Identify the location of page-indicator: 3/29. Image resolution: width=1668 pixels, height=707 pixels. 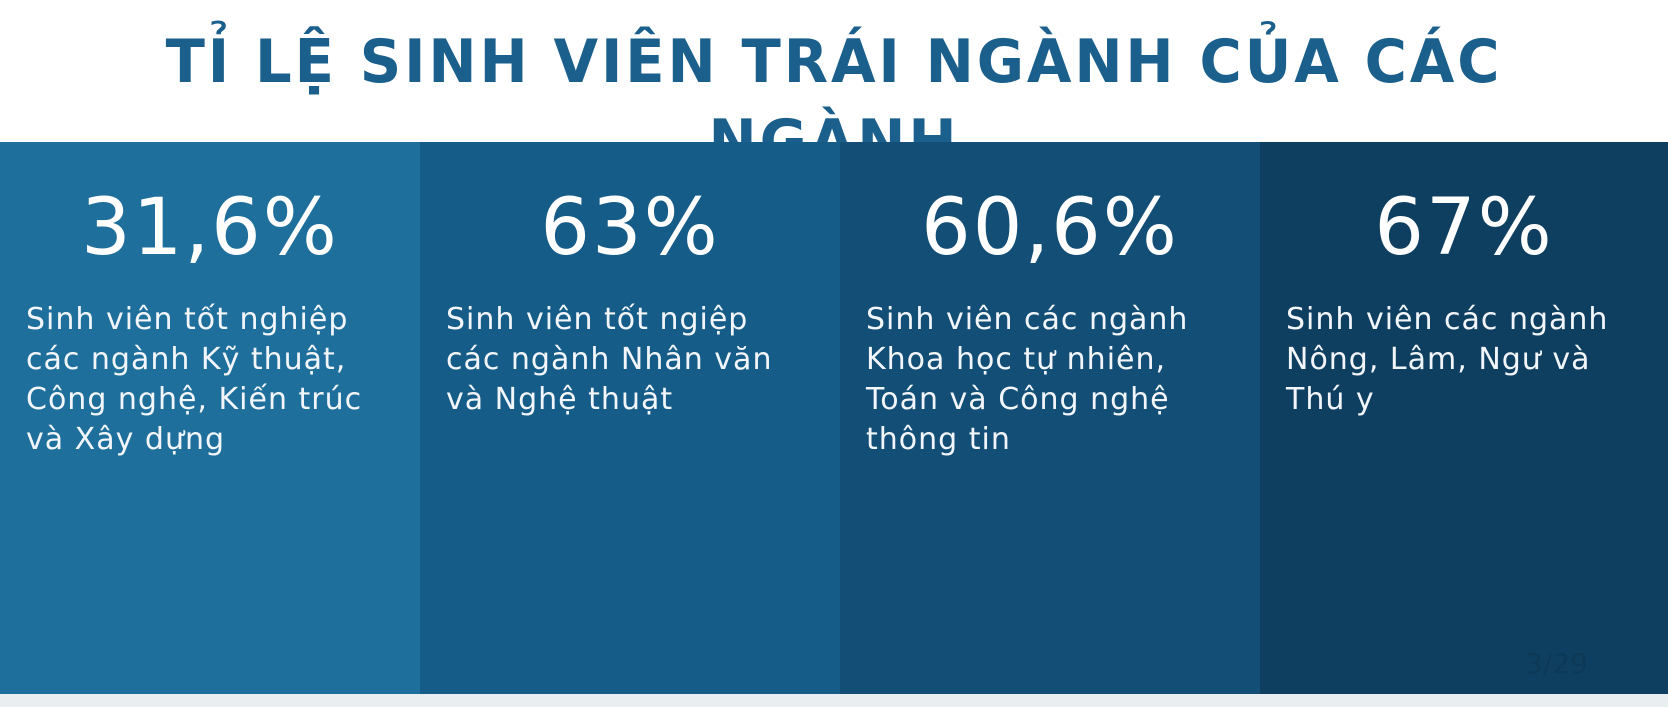
(1556, 663).